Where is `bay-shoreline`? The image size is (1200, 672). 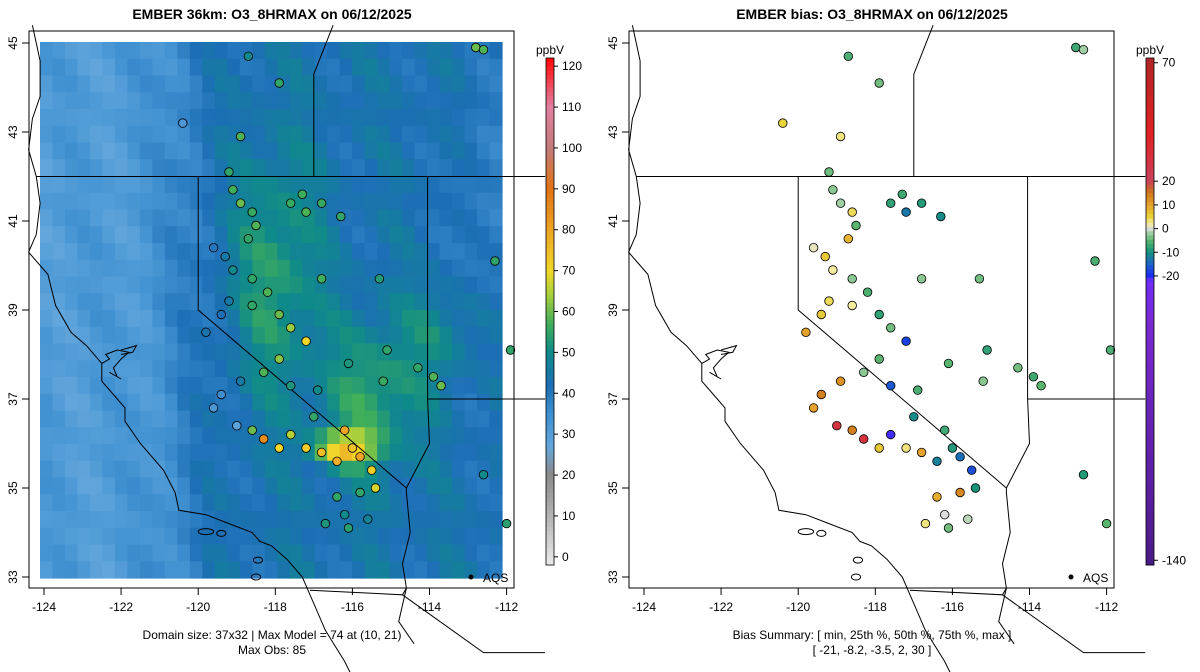 bay-shoreline is located at coordinates (715, 364).